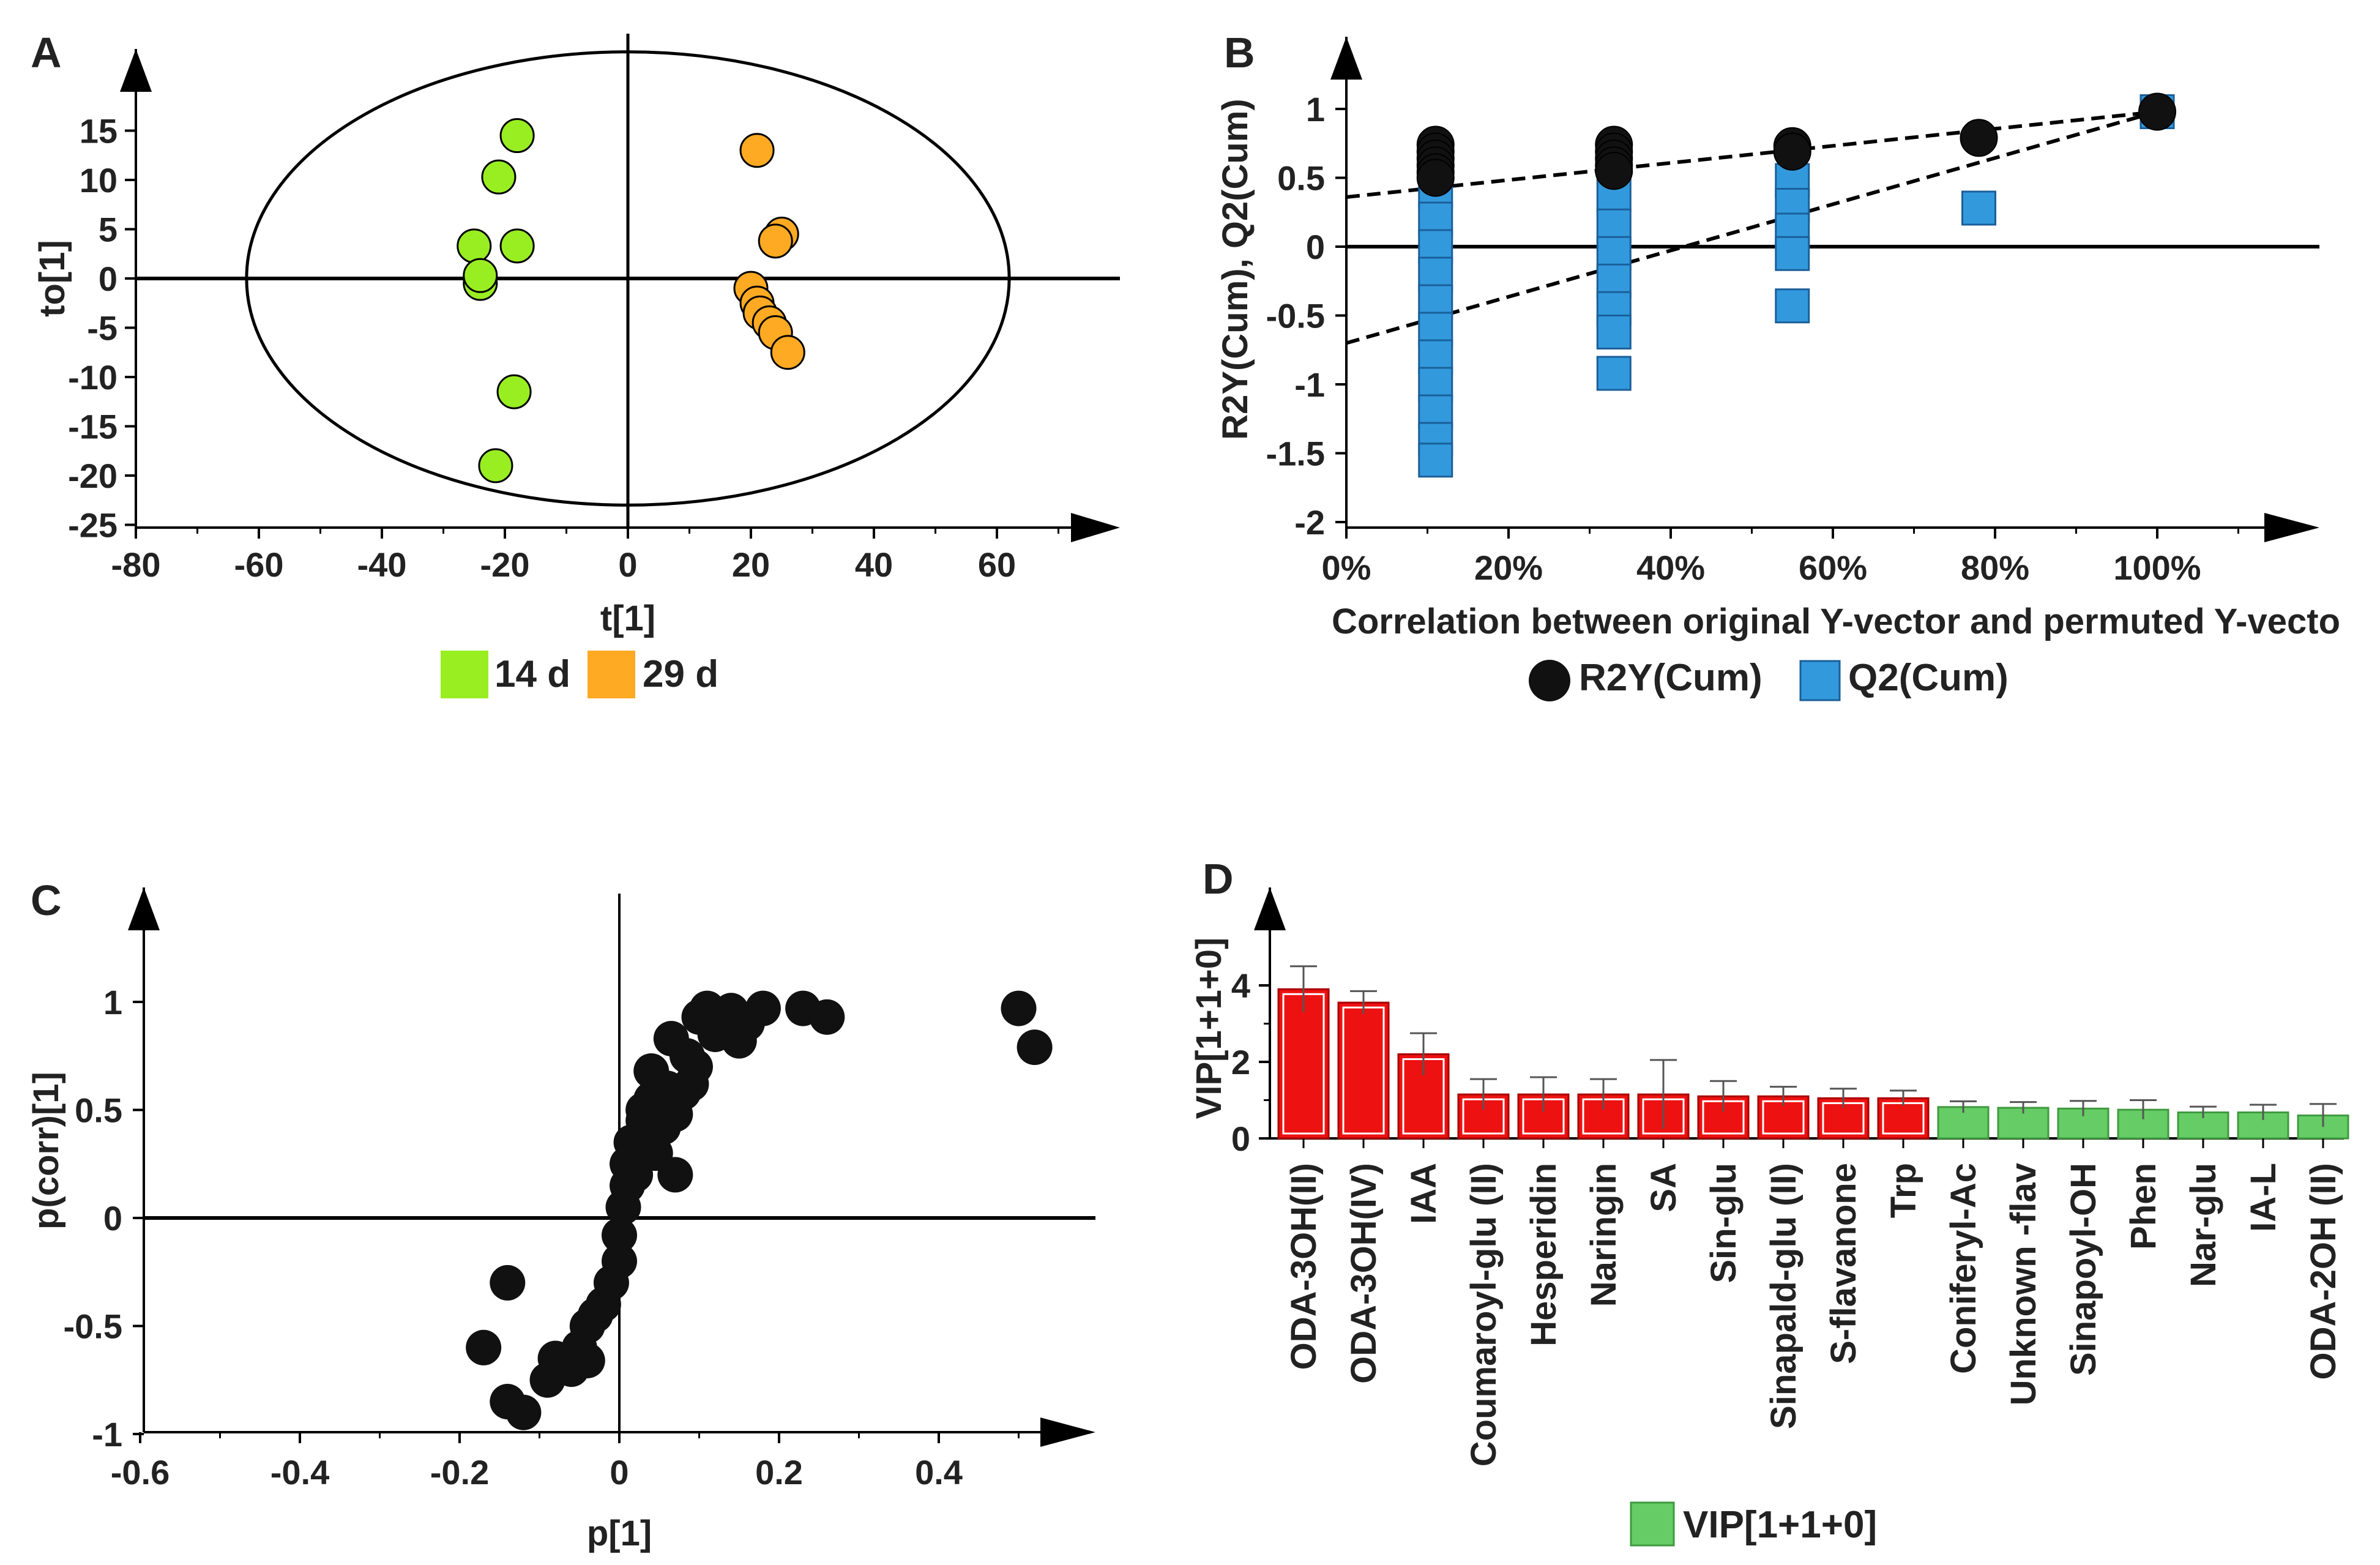 Image resolution: width=2380 pixels, height=1565 pixels. Describe the element at coordinates (1820, 680) in the screenshot. I see `legend-marker-q2` at that location.